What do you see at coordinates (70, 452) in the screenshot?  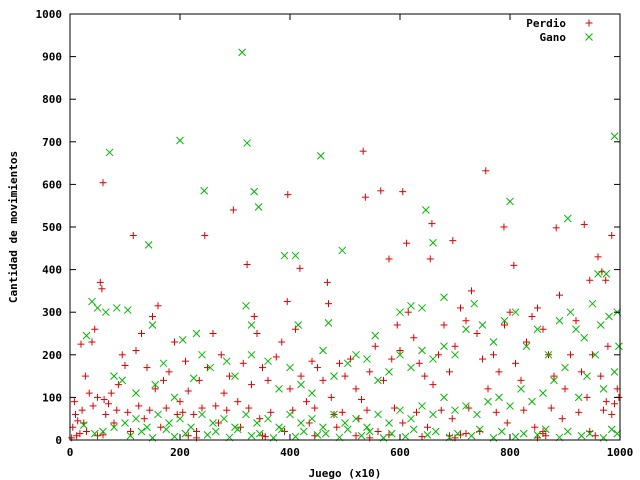 I see `x-tick-label-0: 0` at bounding box center [70, 452].